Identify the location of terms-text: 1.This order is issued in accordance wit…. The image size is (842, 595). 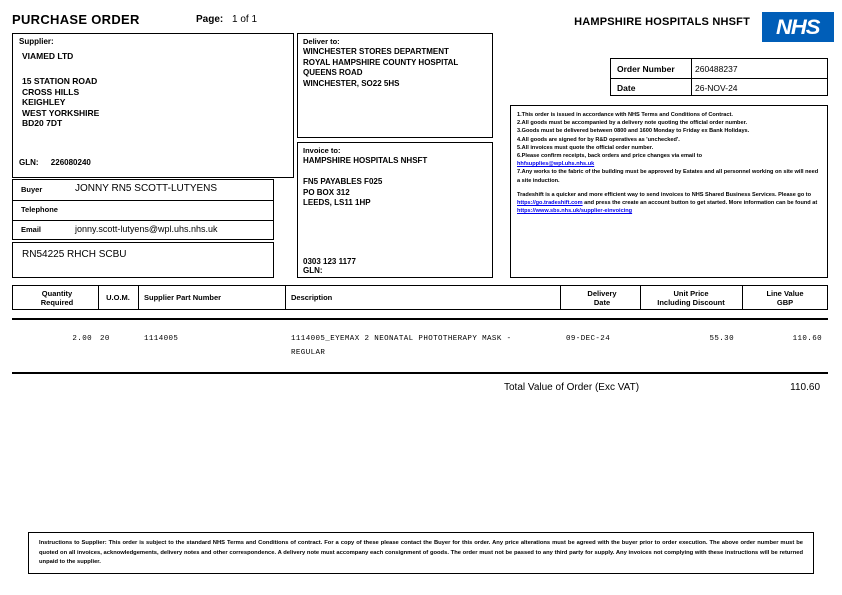
(669, 163).